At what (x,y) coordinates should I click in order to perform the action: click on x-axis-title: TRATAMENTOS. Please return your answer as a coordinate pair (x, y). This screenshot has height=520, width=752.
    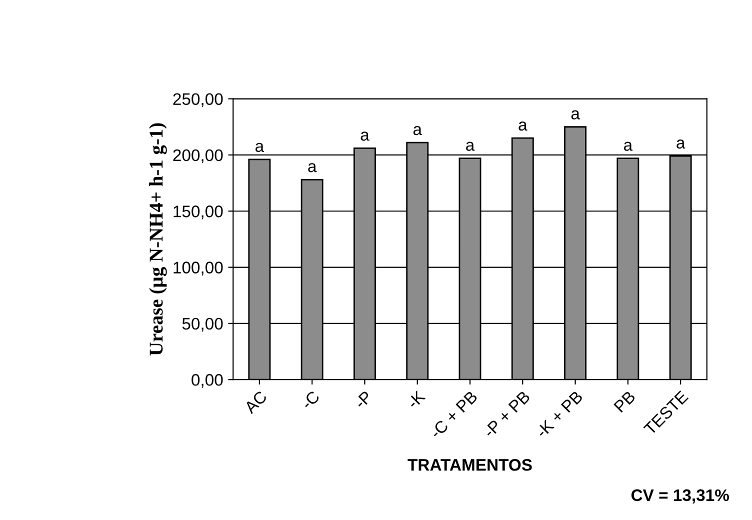
    Looking at the image, I should click on (470, 465).